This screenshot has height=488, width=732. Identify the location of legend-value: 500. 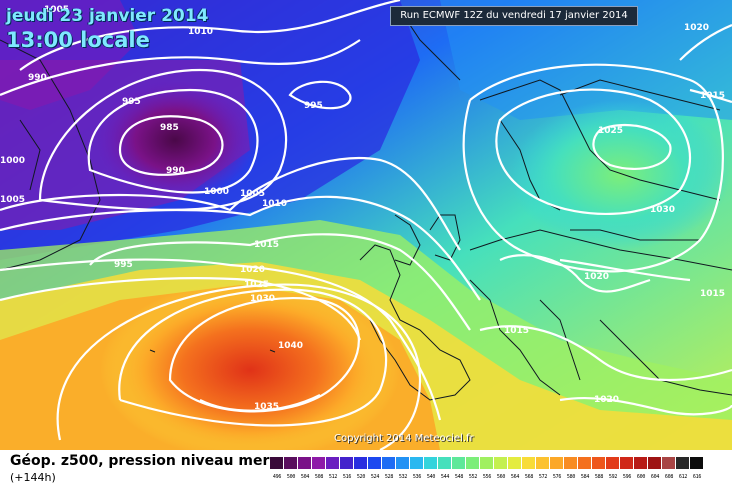
(291, 477).